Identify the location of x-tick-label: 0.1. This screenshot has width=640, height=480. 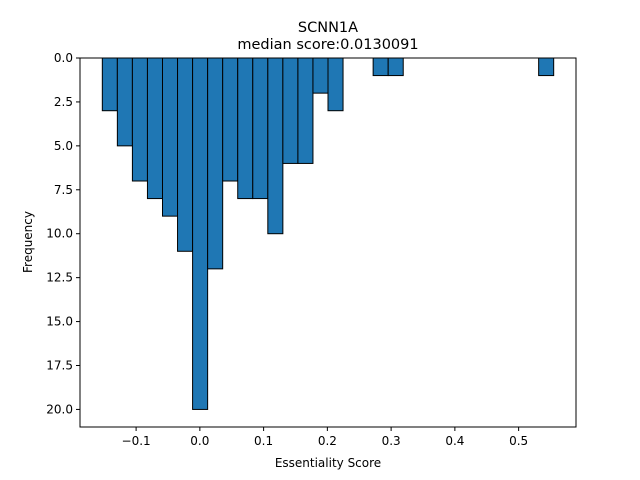
(263, 441).